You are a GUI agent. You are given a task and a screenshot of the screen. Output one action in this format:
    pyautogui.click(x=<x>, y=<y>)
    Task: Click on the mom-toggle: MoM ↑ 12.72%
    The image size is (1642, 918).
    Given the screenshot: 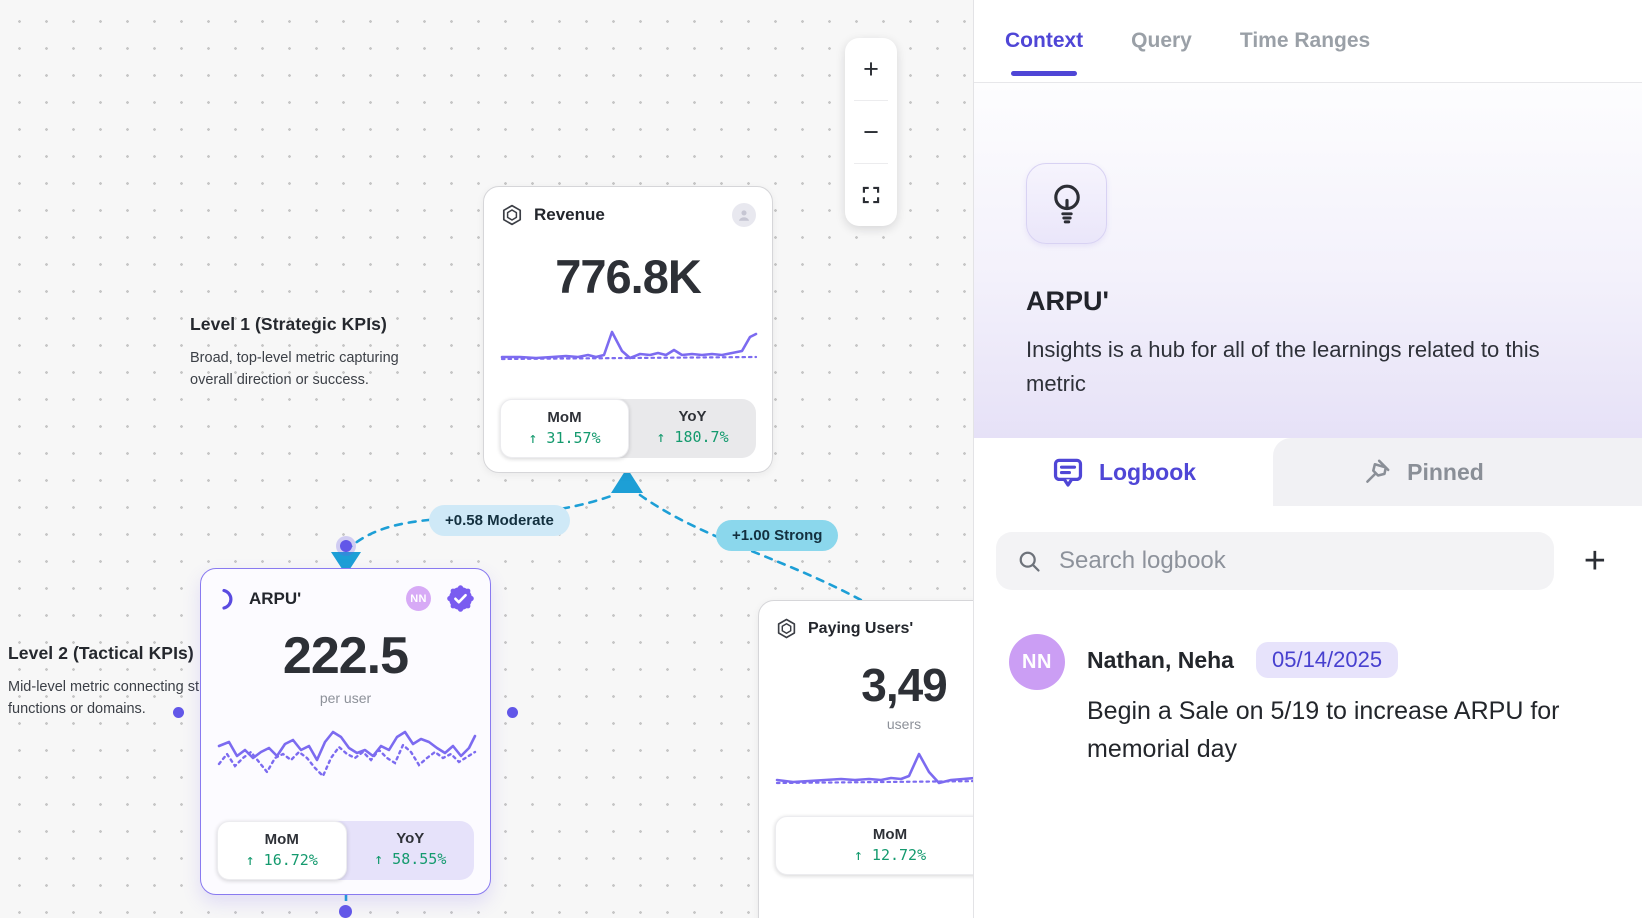 What is the action you would take?
    pyautogui.click(x=874, y=845)
    